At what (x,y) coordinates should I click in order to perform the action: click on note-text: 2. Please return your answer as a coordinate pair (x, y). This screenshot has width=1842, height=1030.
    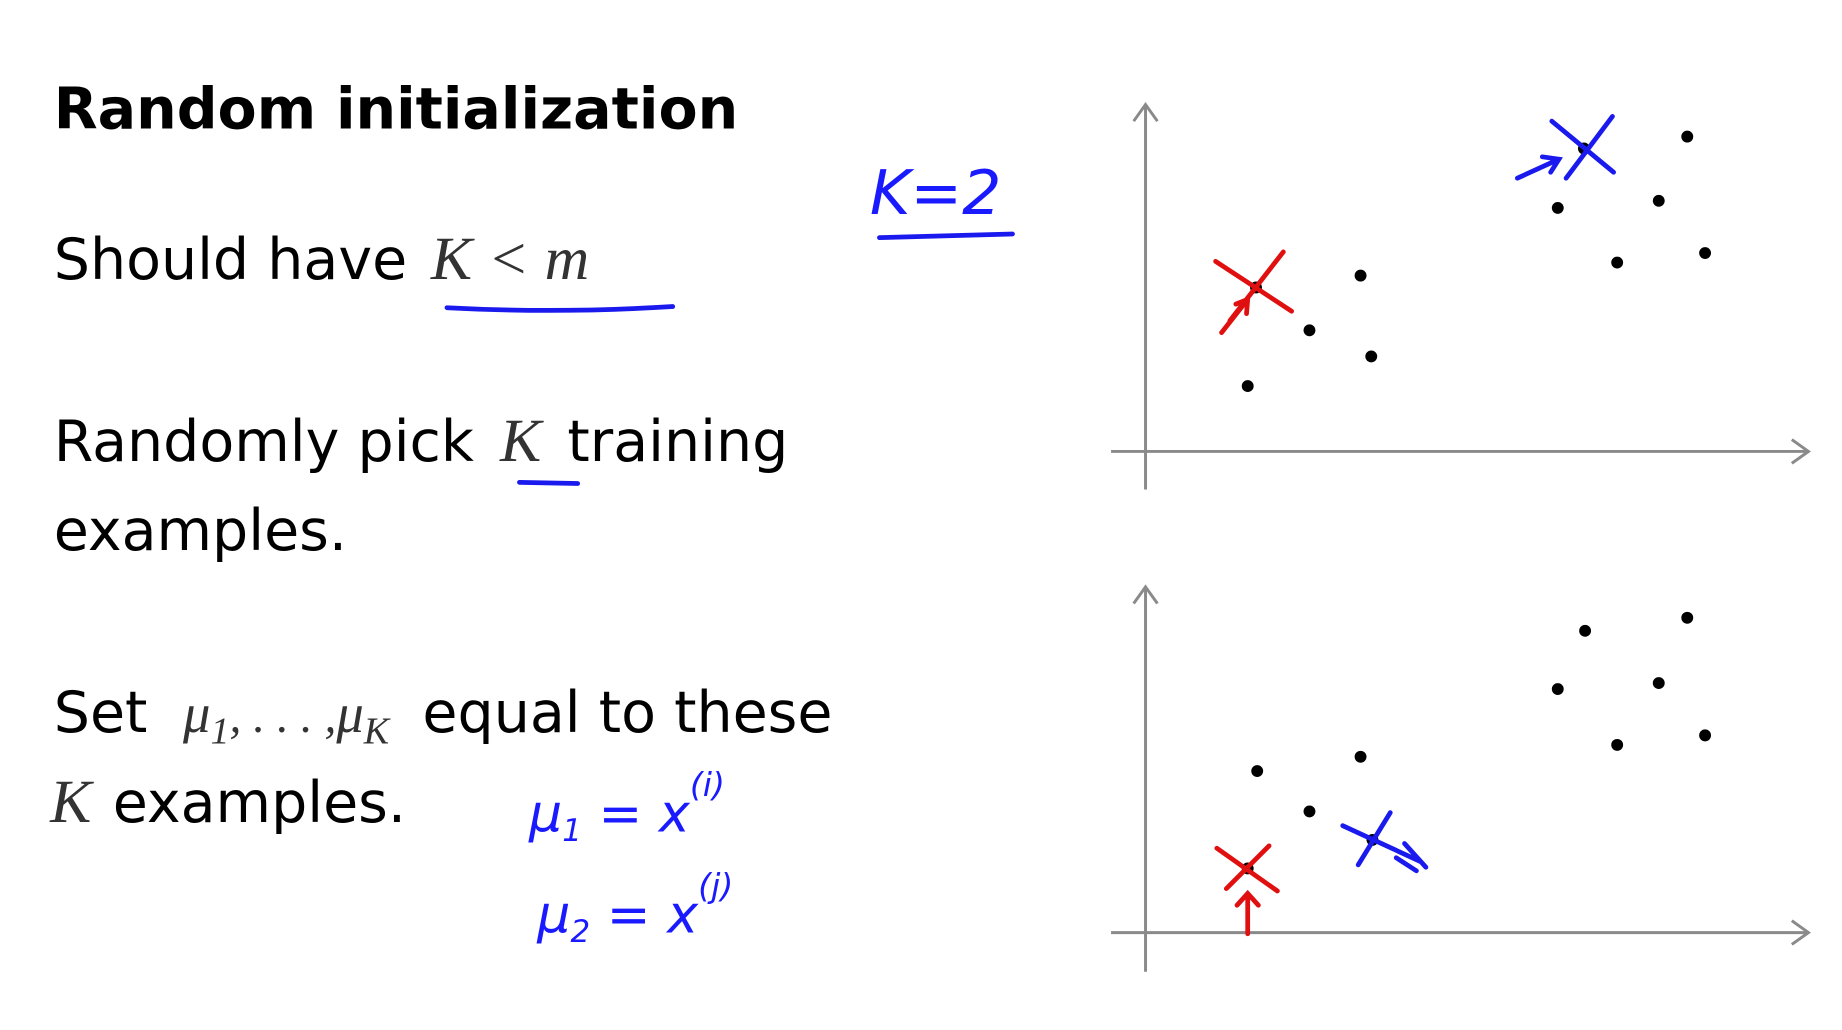
    Looking at the image, I should click on (581, 932).